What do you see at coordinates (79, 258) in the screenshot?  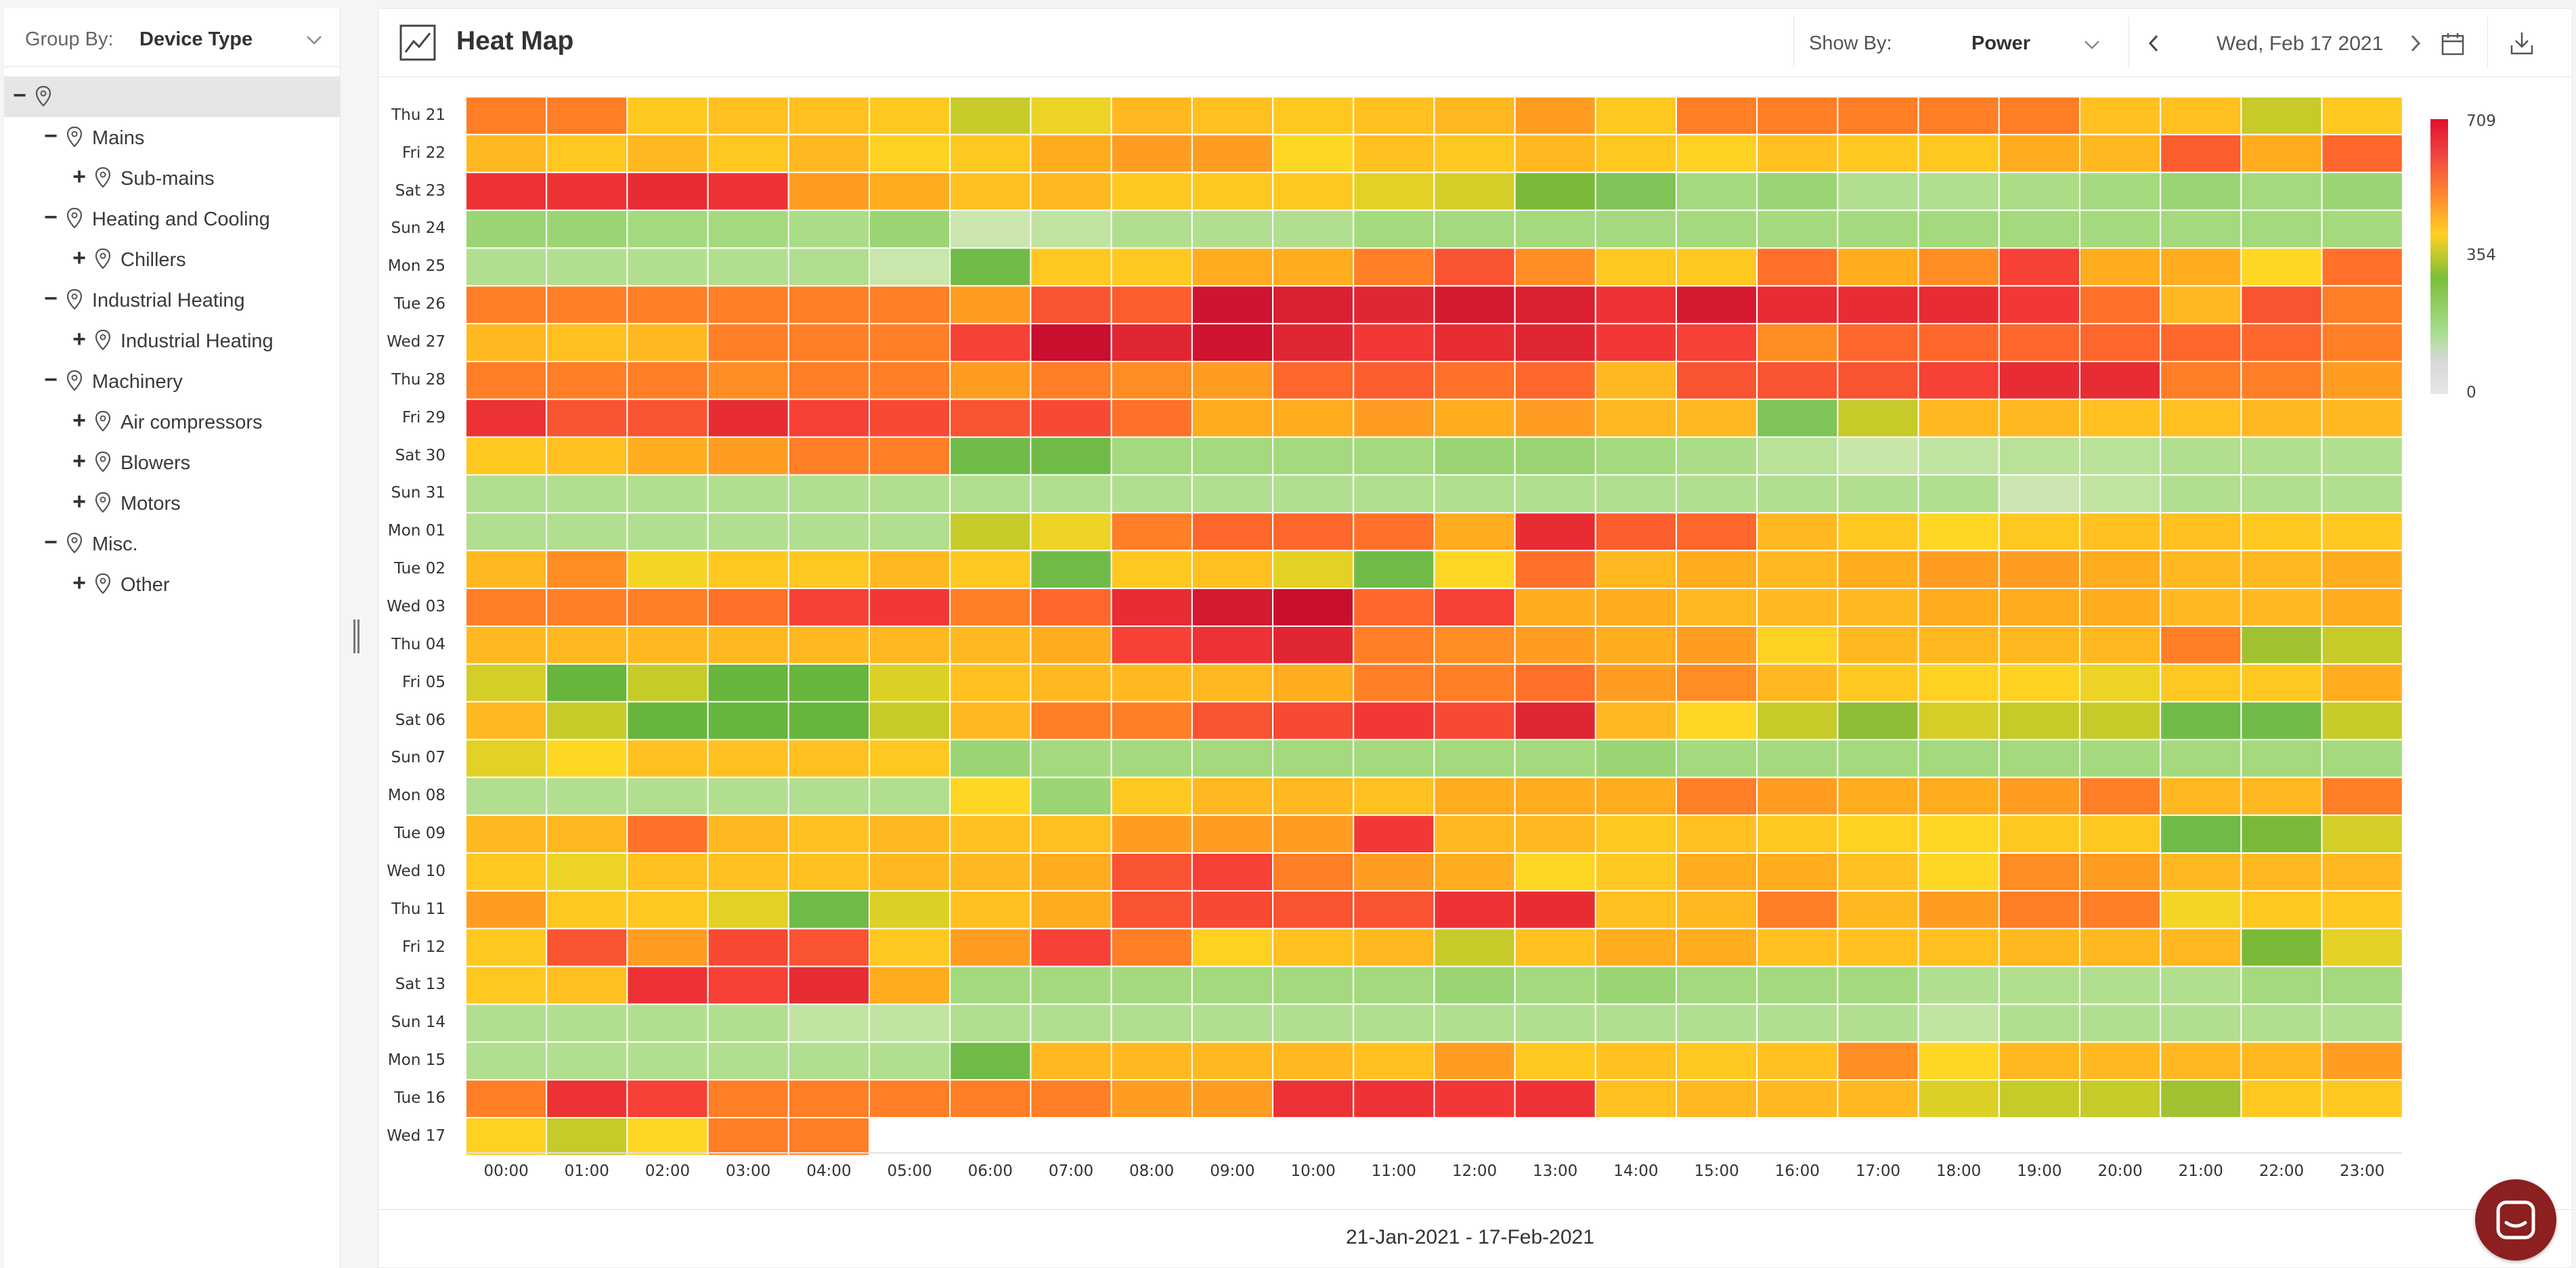 I see `expand-icon: +` at bounding box center [79, 258].